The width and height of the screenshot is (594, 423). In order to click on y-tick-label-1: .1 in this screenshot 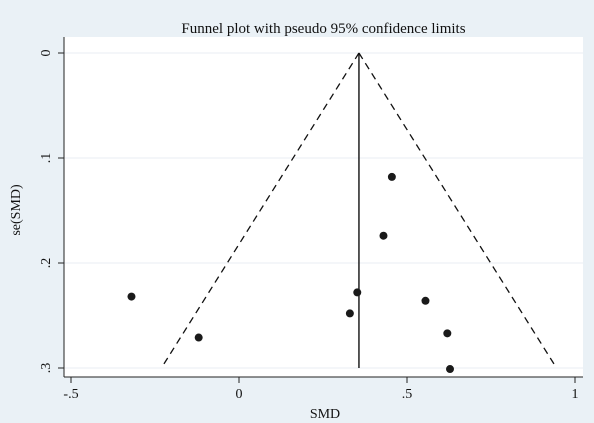, I will do `click(46, 158)`.